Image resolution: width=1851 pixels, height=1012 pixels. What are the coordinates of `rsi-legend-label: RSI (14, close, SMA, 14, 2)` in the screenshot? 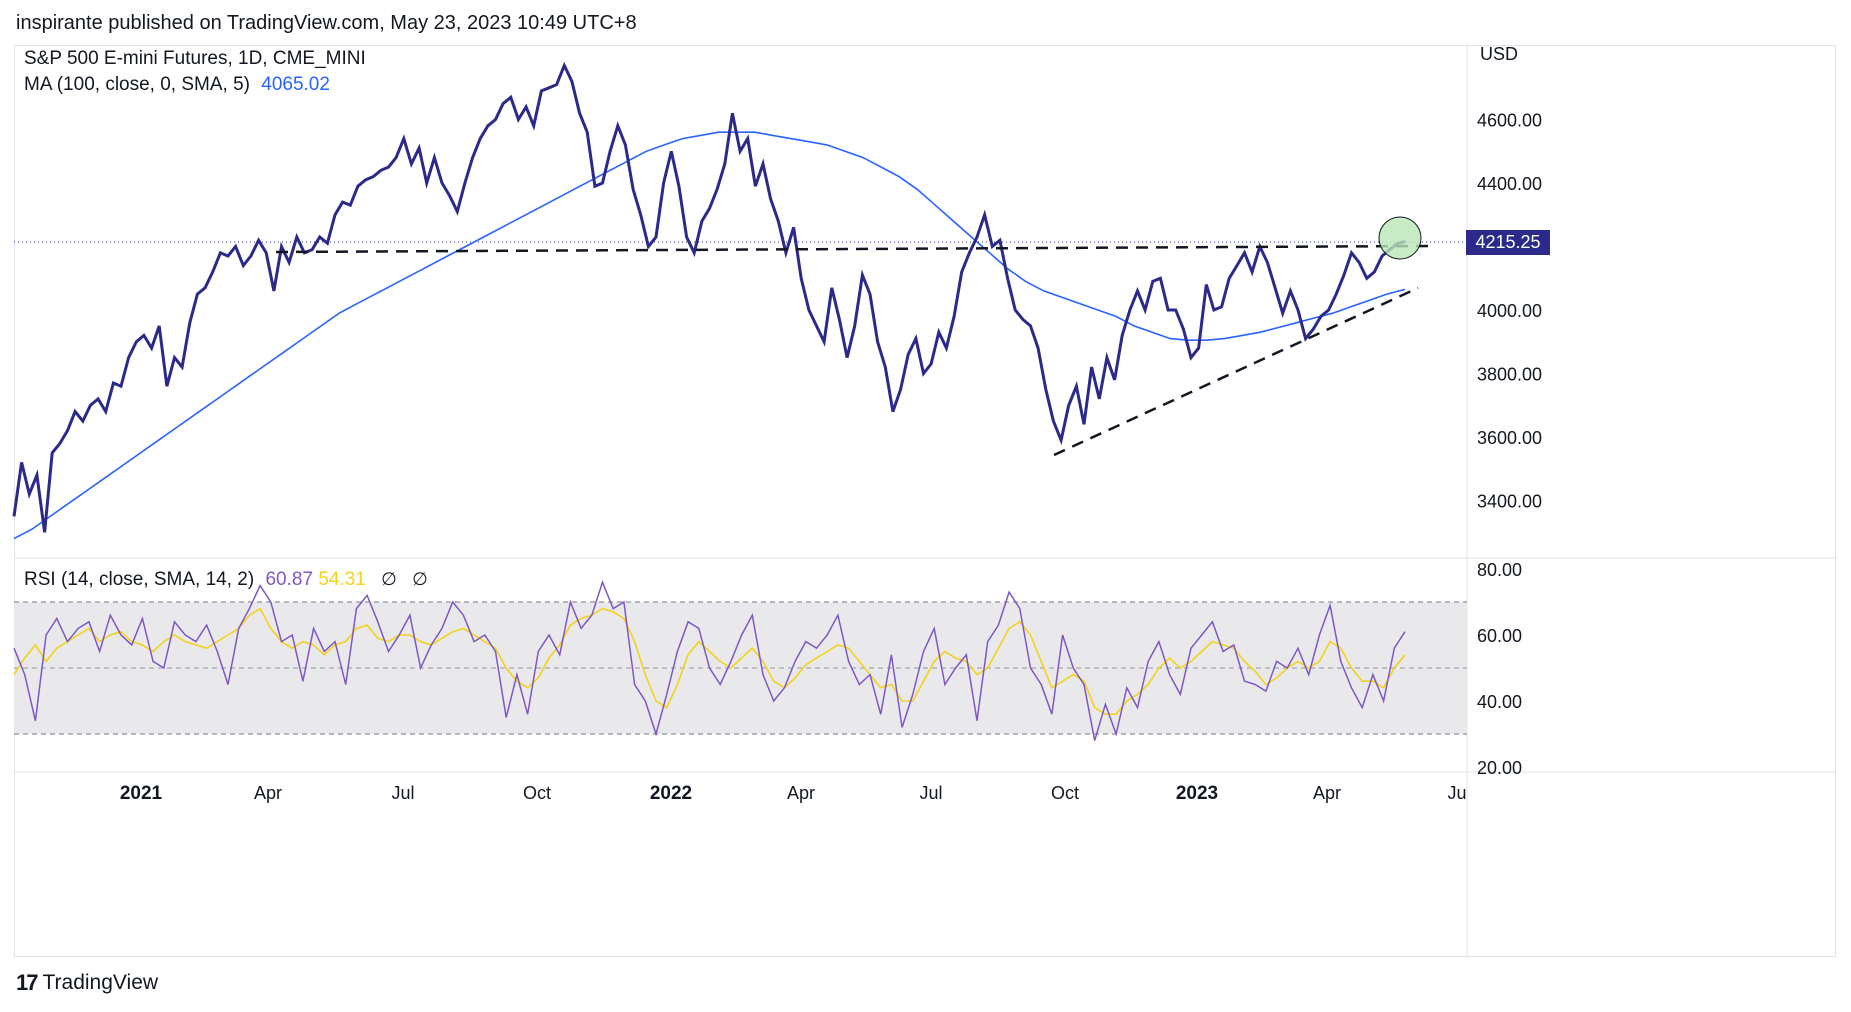 It's located at (139, 579).